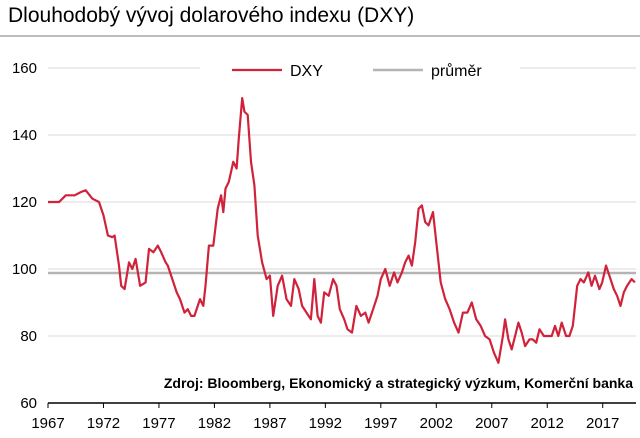 The image size is (640, 438). I want to click on y-tick-label: 100, so click(24, 269).